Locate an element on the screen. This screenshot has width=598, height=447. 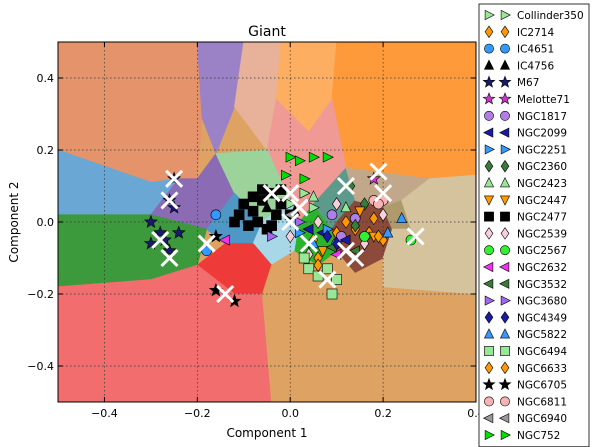
legend-entry-ngc6494: NGC6494 is located at coordinates (525, 352).